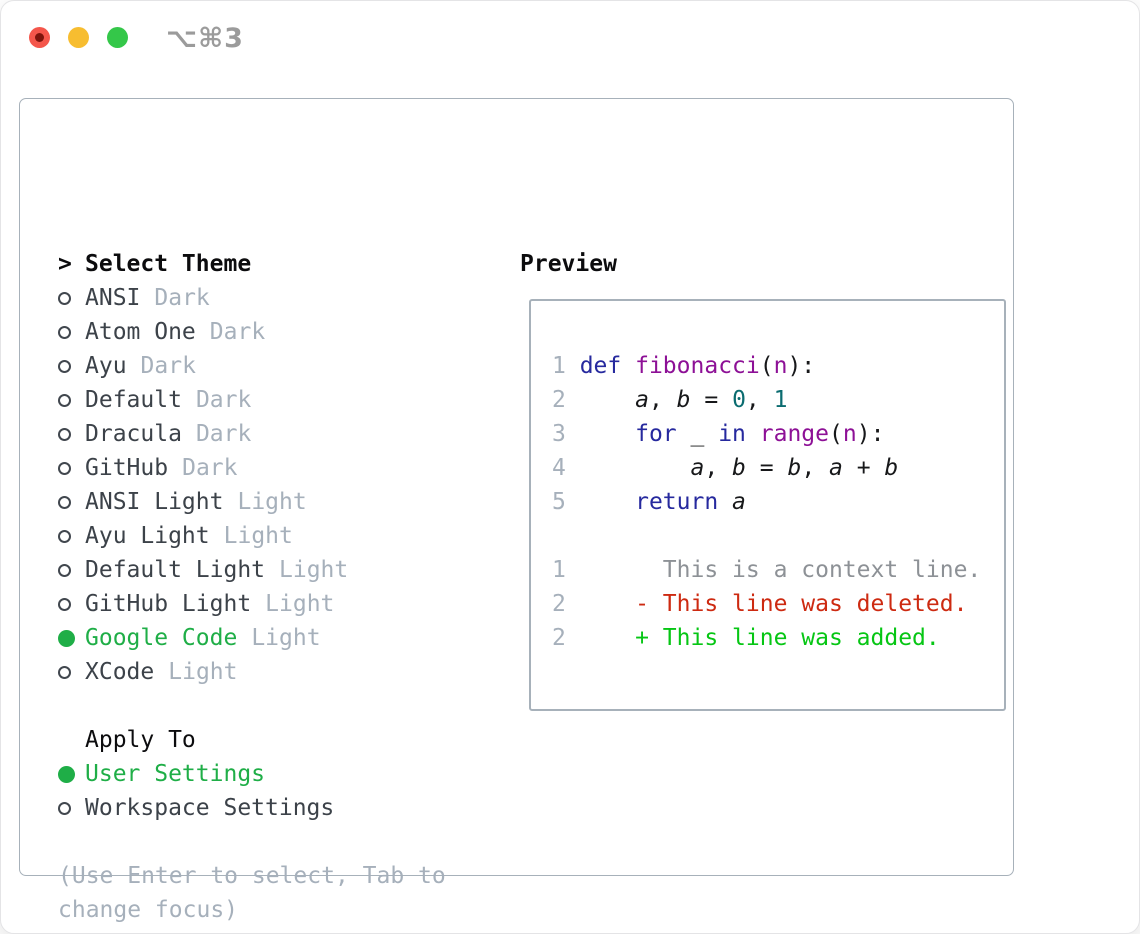 This screenshot has height=934, width=1140. I want to click on window-title: ⌥⌘3, so click(205, 38).